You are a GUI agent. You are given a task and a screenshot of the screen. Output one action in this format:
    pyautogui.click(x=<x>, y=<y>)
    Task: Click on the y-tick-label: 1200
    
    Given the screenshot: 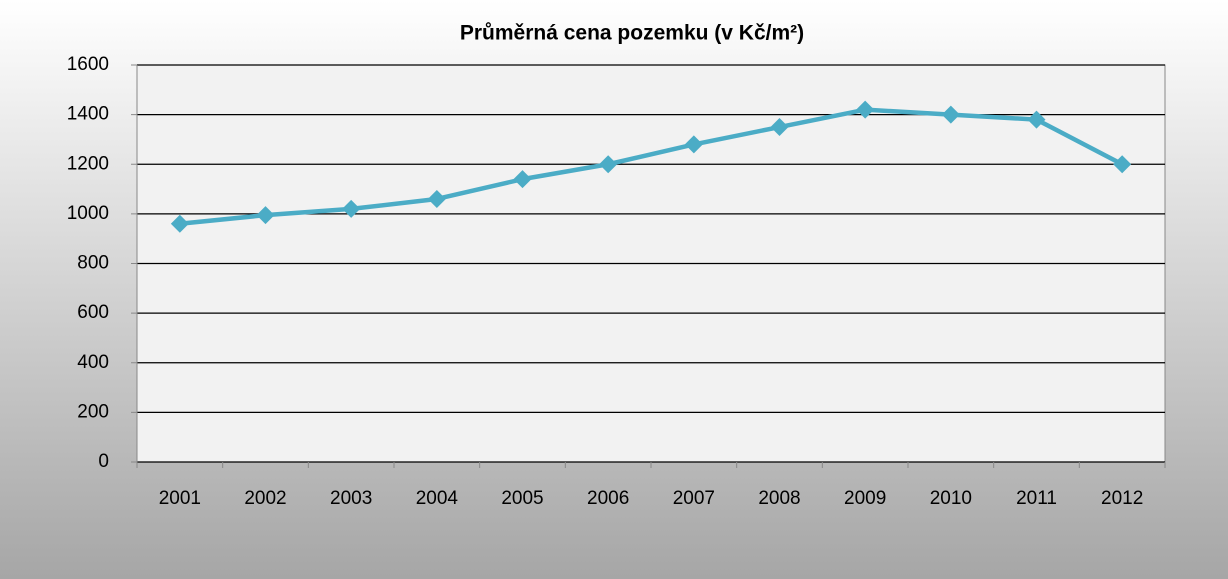 What is the action you would take?
    pyautogui.click(x=88, y=163)
    